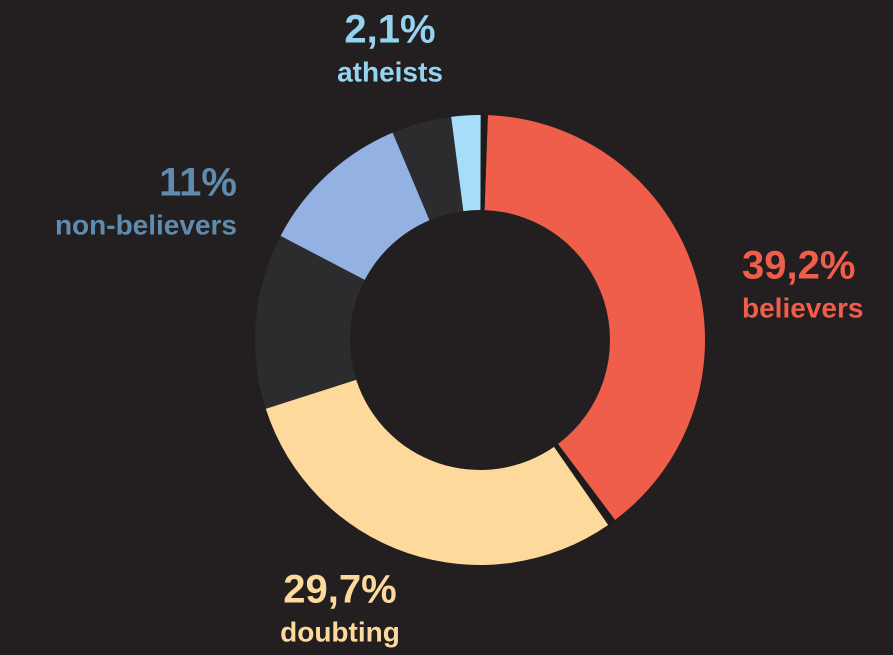 Image resolution: width=893 pixels, height=655 pixels. What do you see at coordinates (146, 224) in the screenshot?
I see `slice-category-label: non-believers` at bounding box center [146, 224].